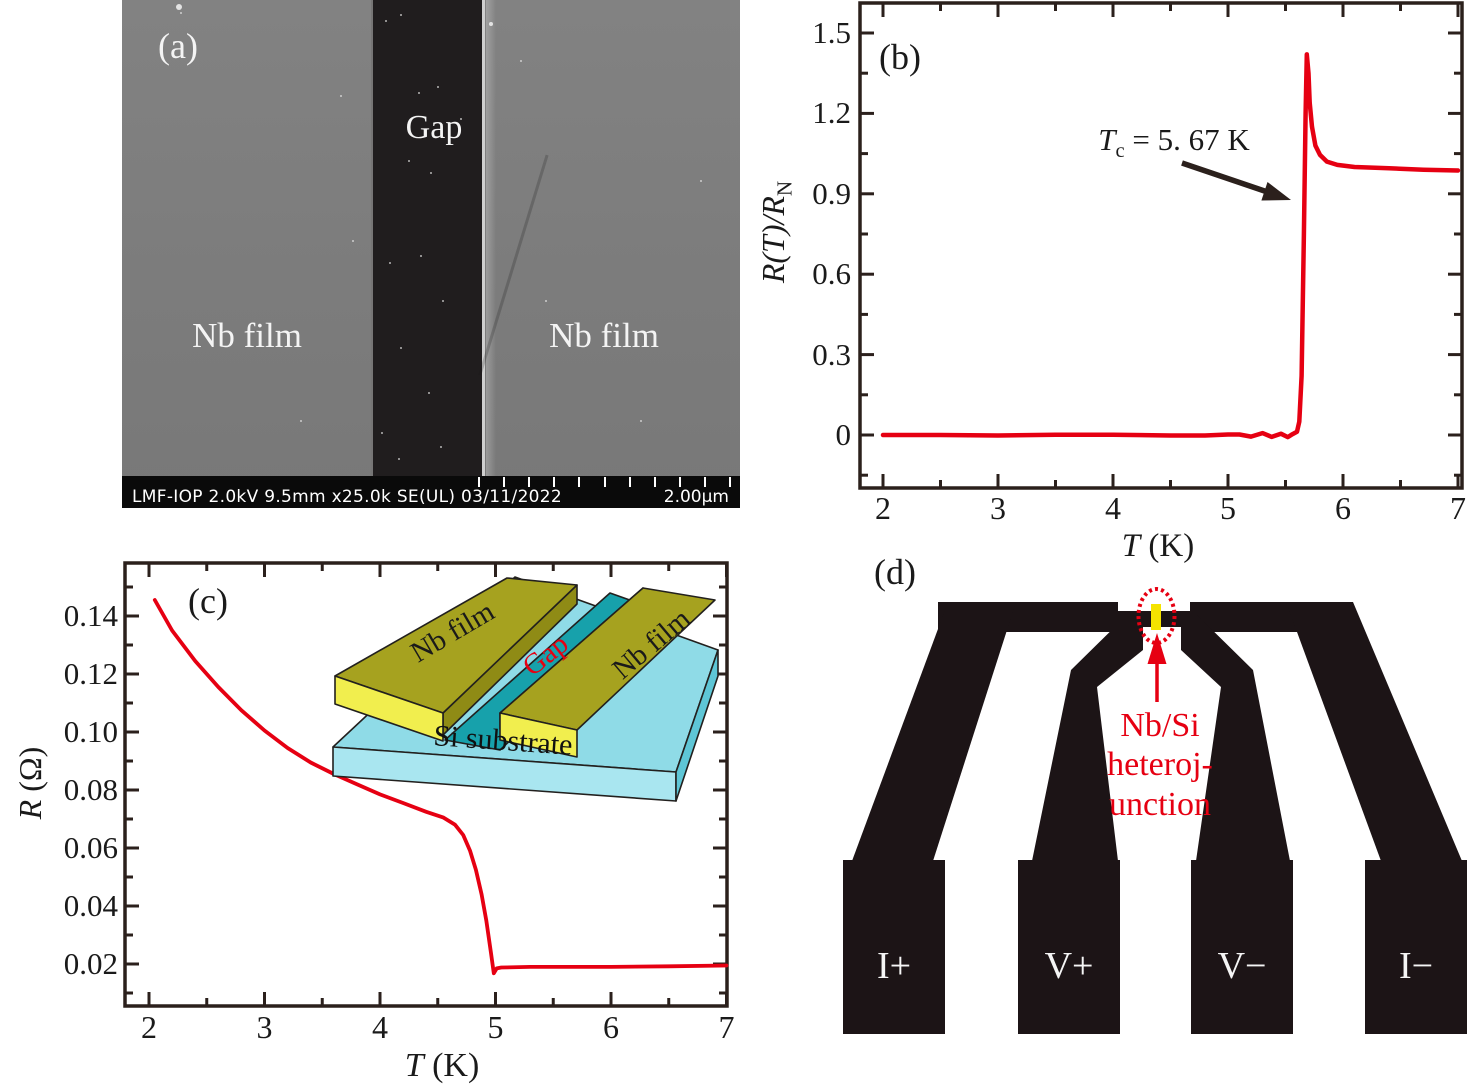  I want to click on pad-i-plus, so click(894, 947).